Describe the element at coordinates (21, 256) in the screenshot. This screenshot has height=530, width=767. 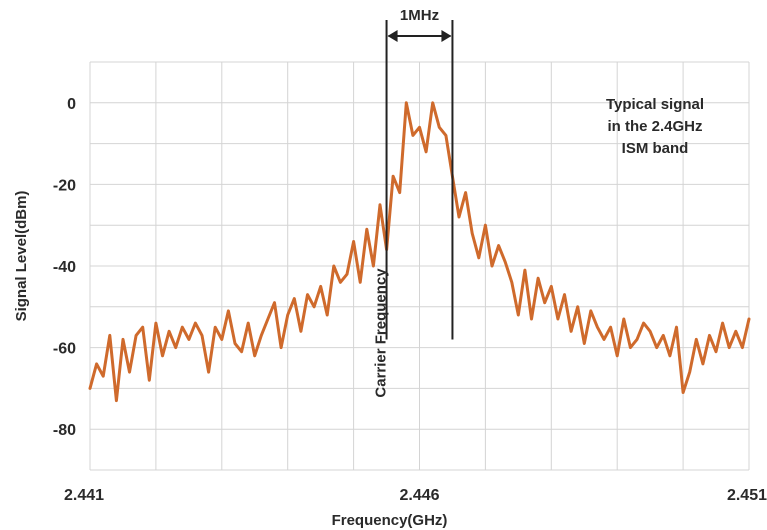
I see `y-axis-title: Signal Level(dBm)` at that location.